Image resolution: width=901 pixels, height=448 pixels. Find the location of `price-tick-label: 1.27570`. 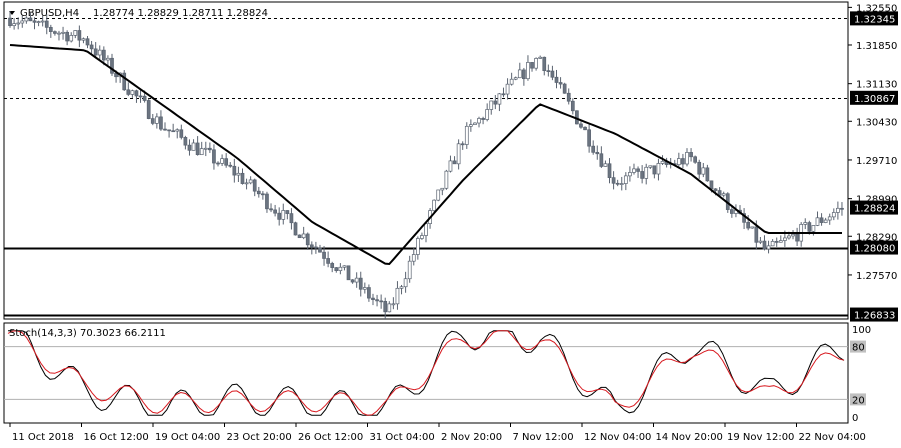

price-tick-label: 1.27570 is located at coordinates (876, 276).